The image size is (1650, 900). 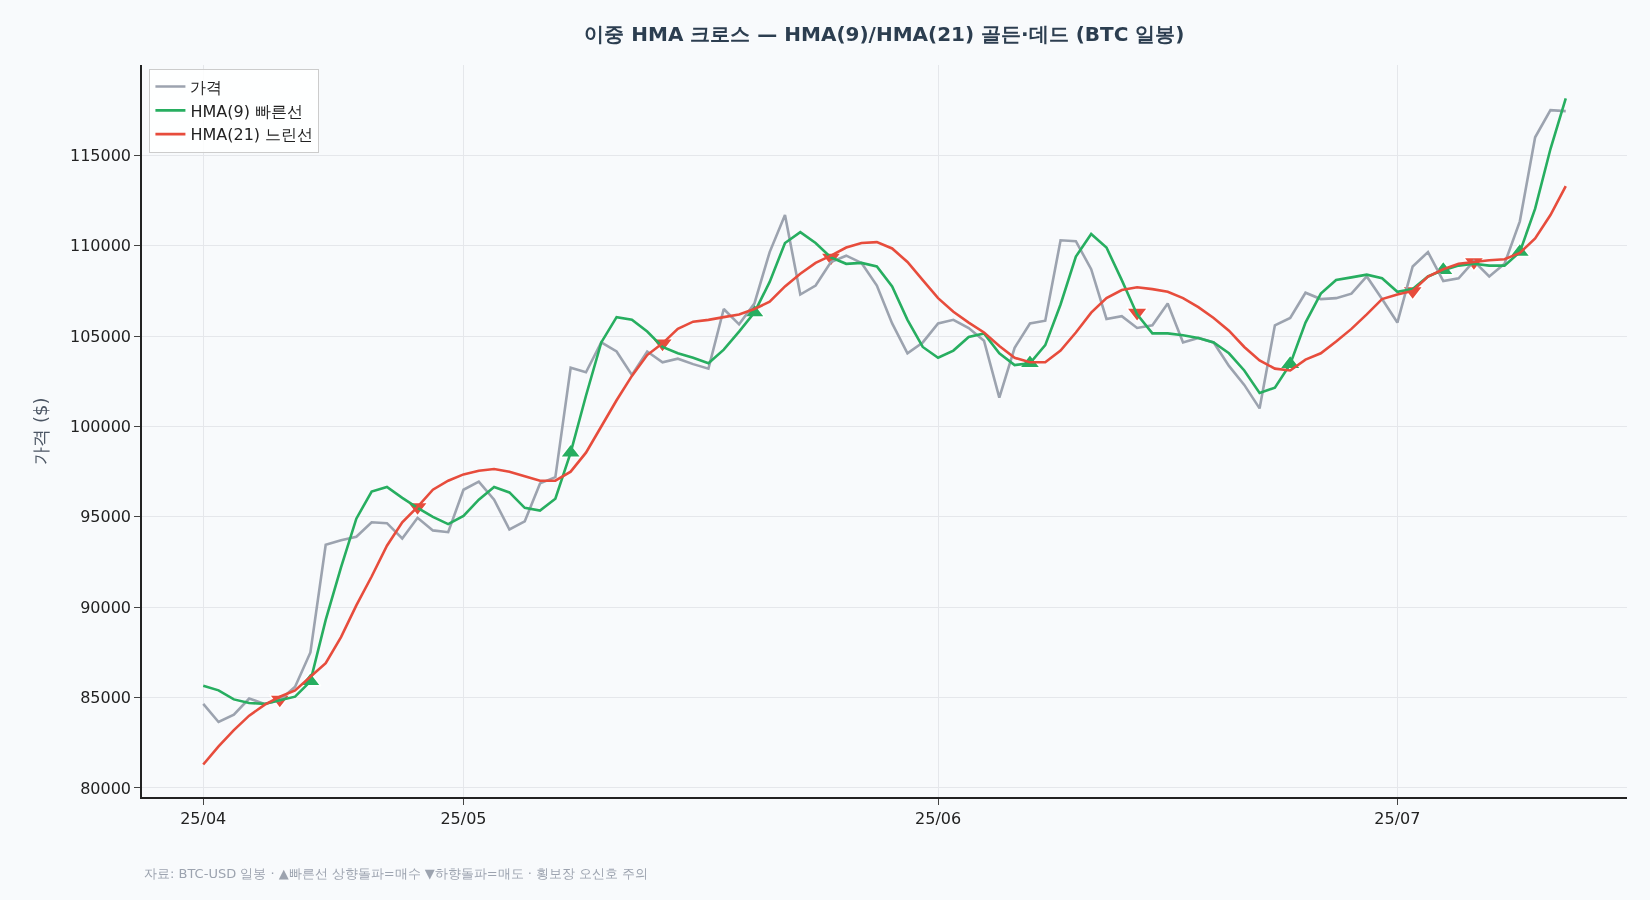 I want to click on legend-label: HMA(21) 느린선, so click(x=252, y=135).